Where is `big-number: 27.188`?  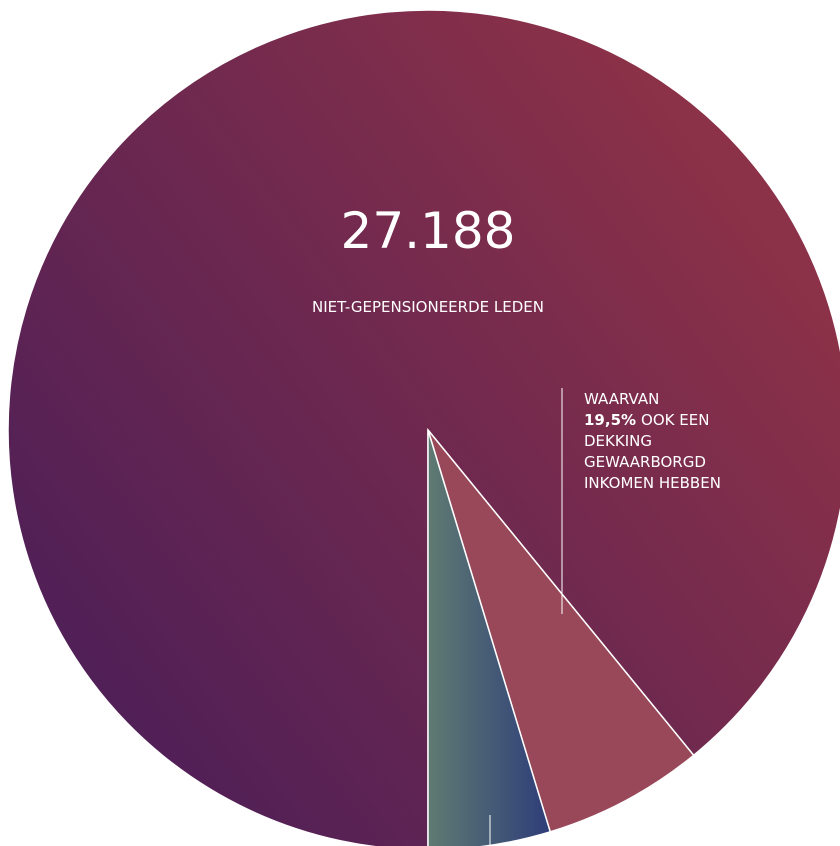 big-number: 27.188 is located at coordinates (428, 231).